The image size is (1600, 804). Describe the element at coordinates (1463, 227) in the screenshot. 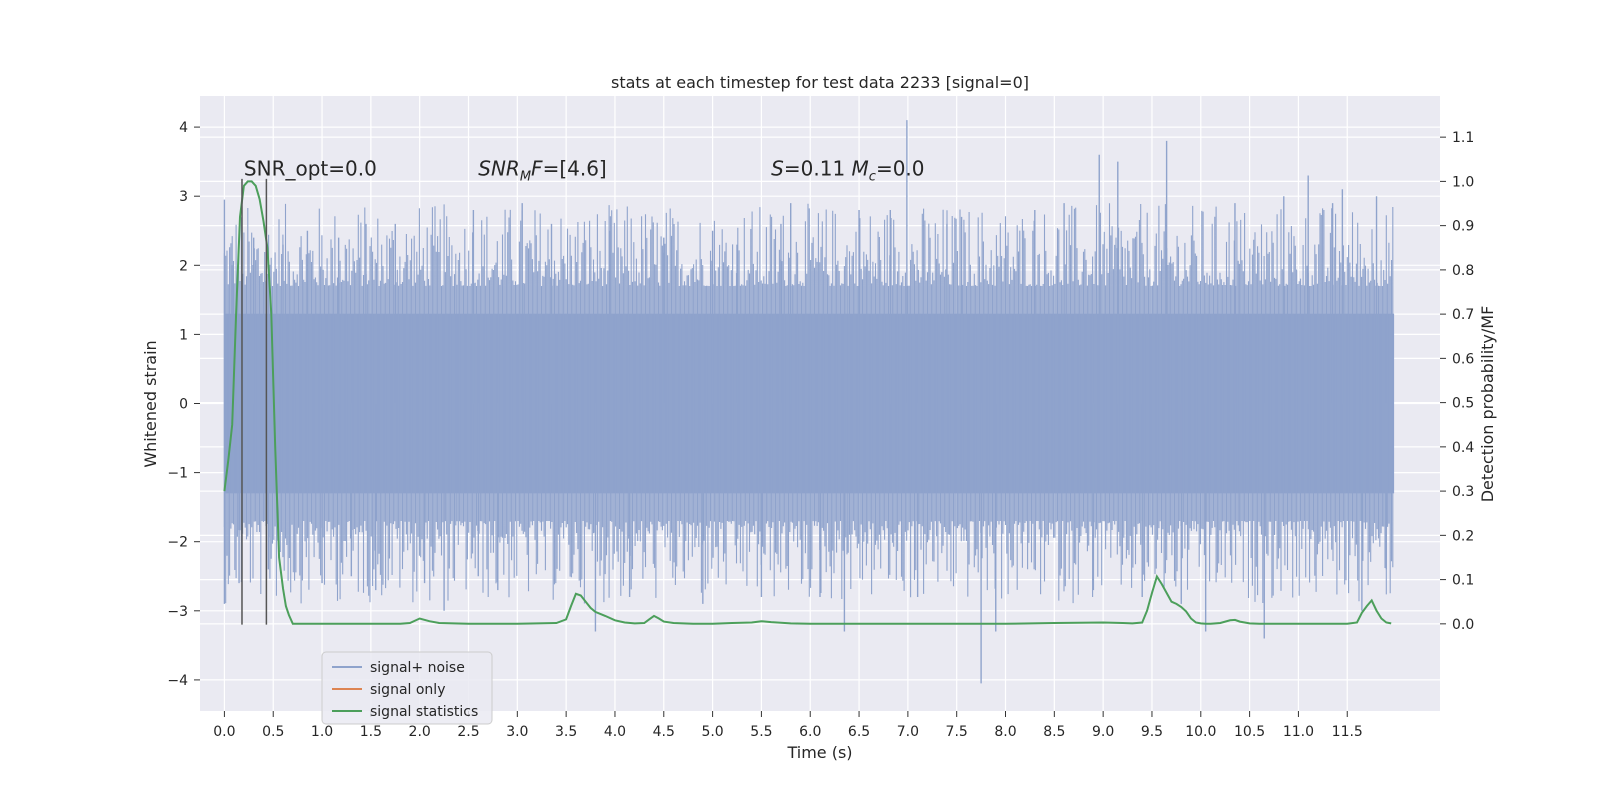

I see `y-right-tick-label: 0.9` at that location.